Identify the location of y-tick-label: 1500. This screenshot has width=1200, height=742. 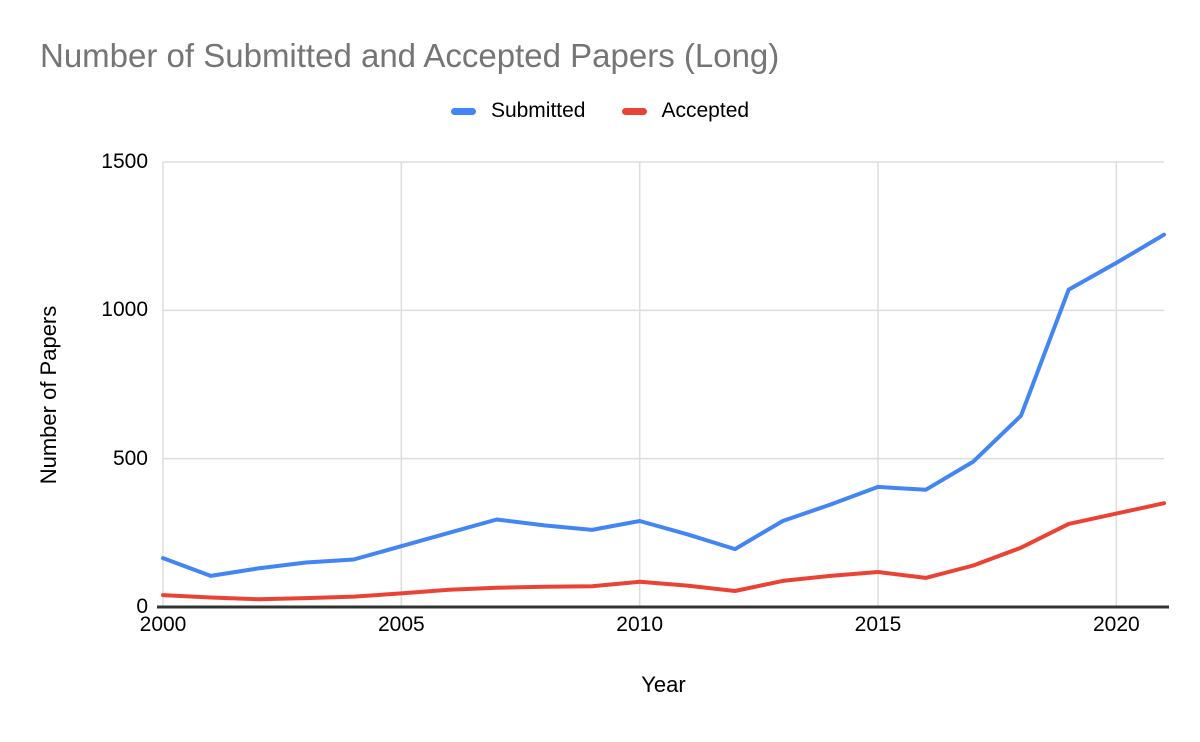
(124, 161).